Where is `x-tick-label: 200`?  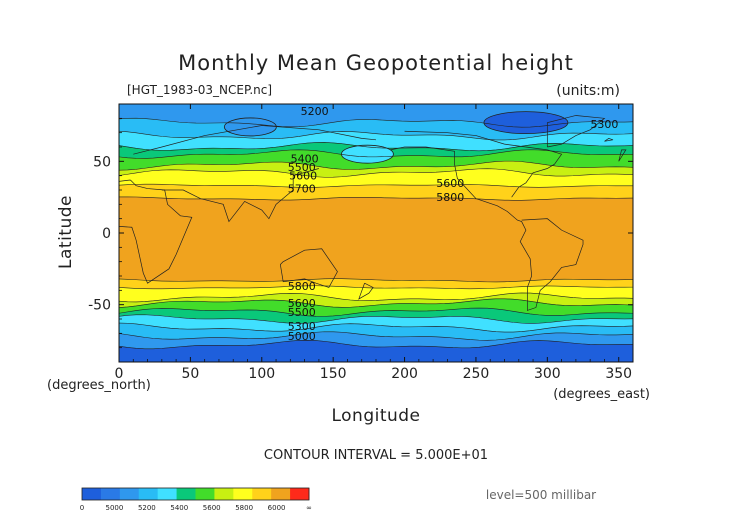
x-tick-label: 200 is located at coordinates (404, 374).